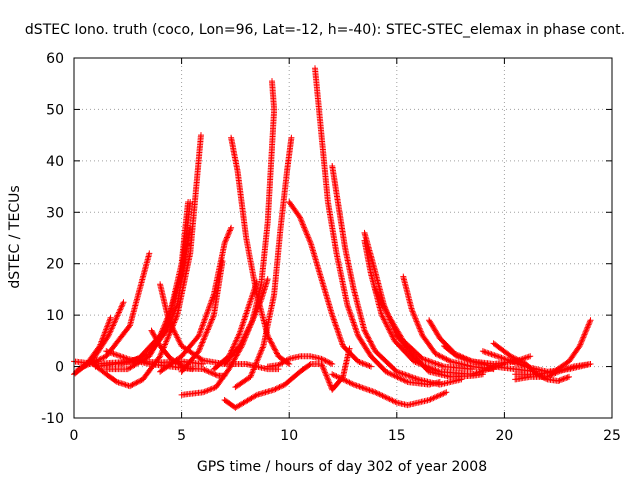 The width and height of the screenshot is (640, 480). Describe the element at coordinates (289, 436) in the screenshot. I see `x-tick-label: 10` at that location.